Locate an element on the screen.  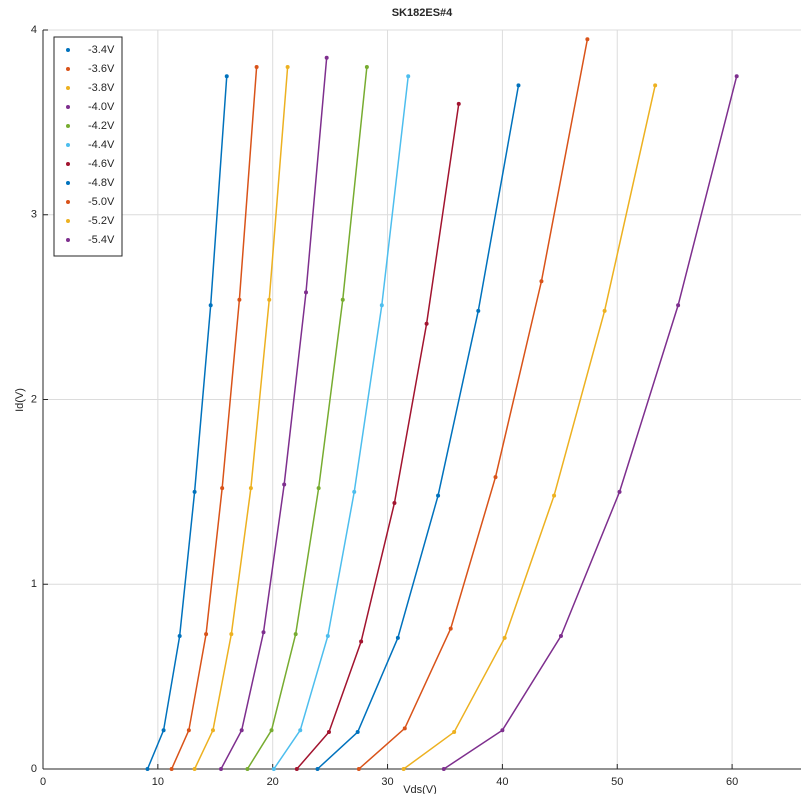
chart-title: SK182ES#4 is located at coordinates (422, 13).